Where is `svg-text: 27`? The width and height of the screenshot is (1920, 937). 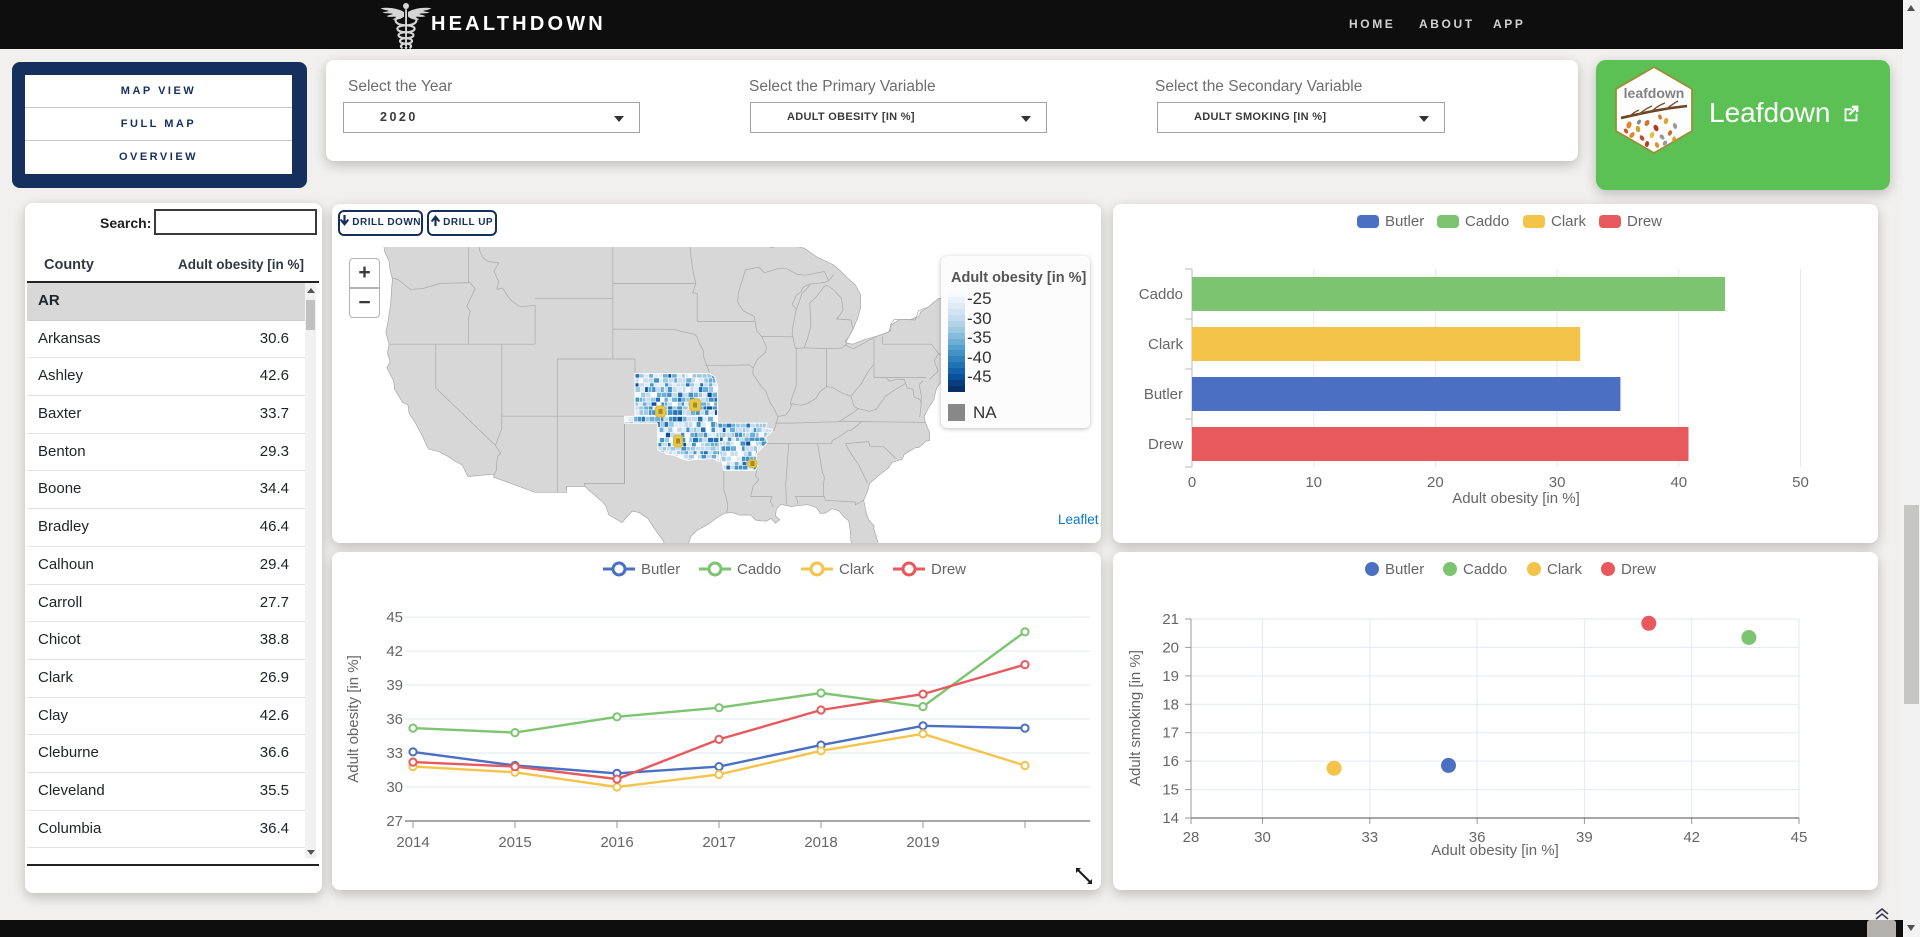
svg-text: 27 is located at coordinates (394, 821).